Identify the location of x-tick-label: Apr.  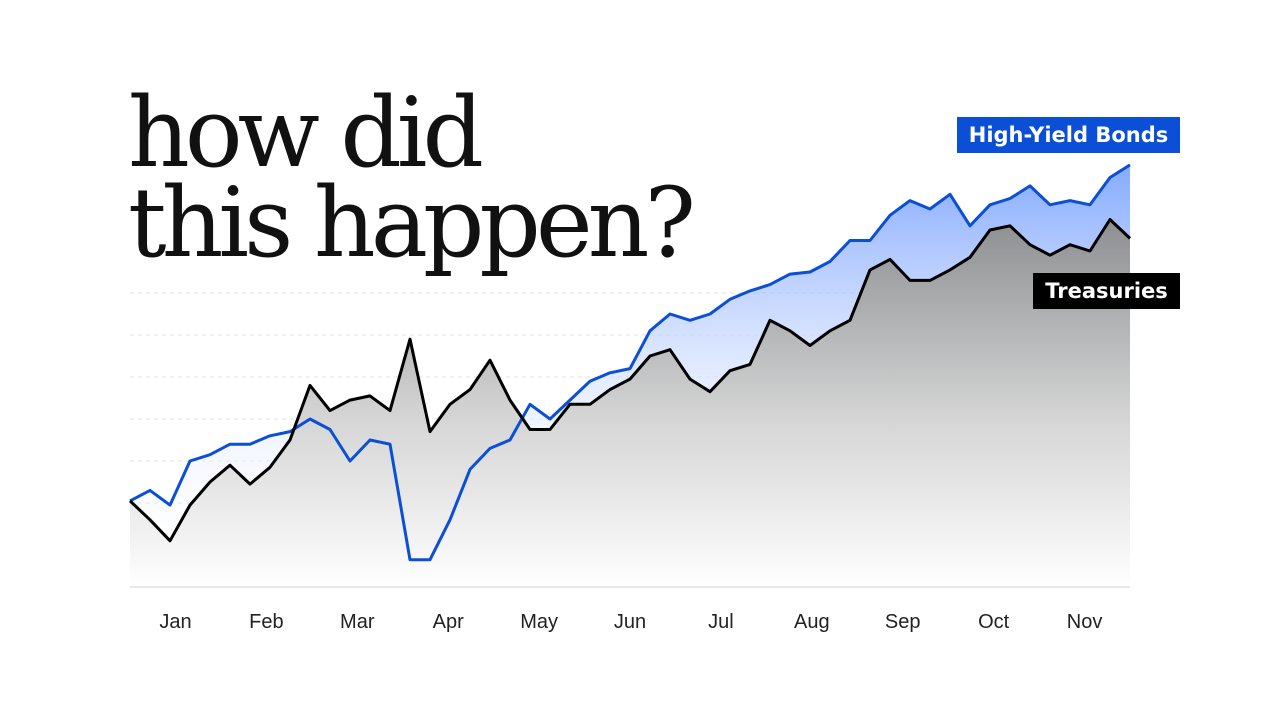
(448, 622).